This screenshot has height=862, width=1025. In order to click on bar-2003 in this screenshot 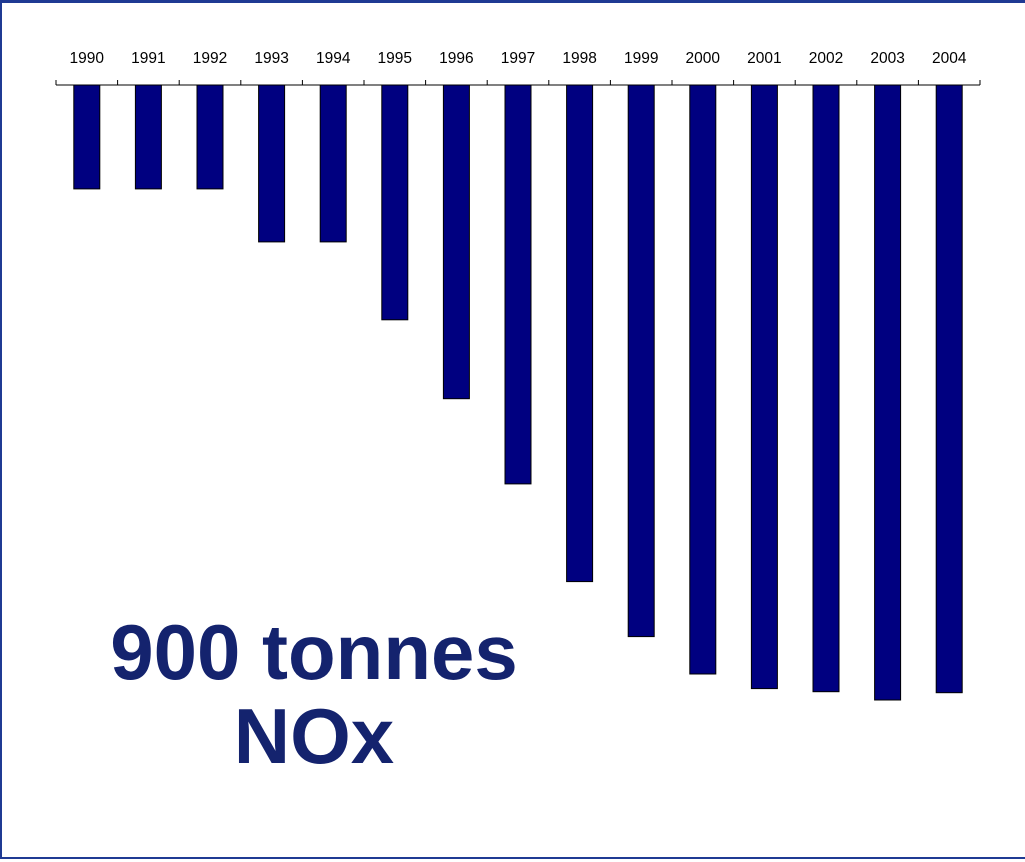, I will do `click(888, 392)`.